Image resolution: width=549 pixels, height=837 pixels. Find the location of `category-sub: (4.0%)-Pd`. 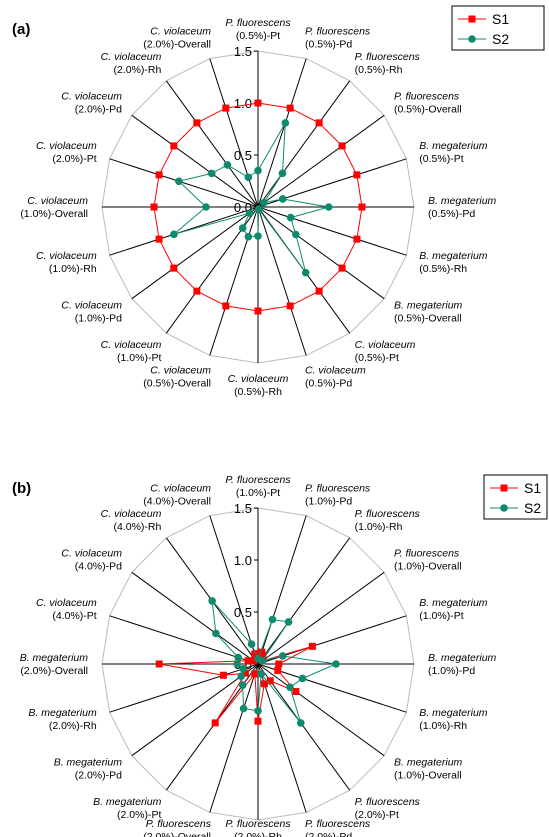

category-sub: (4.0%)-Pd is located at coordinates (98, 566).